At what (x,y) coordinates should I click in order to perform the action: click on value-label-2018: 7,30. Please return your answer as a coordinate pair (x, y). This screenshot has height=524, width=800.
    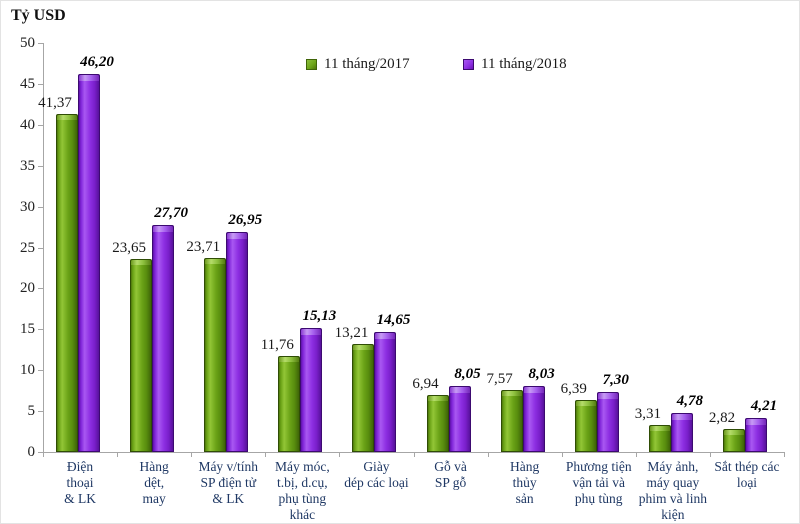
    Looking at the image, I should click on (615, 380).